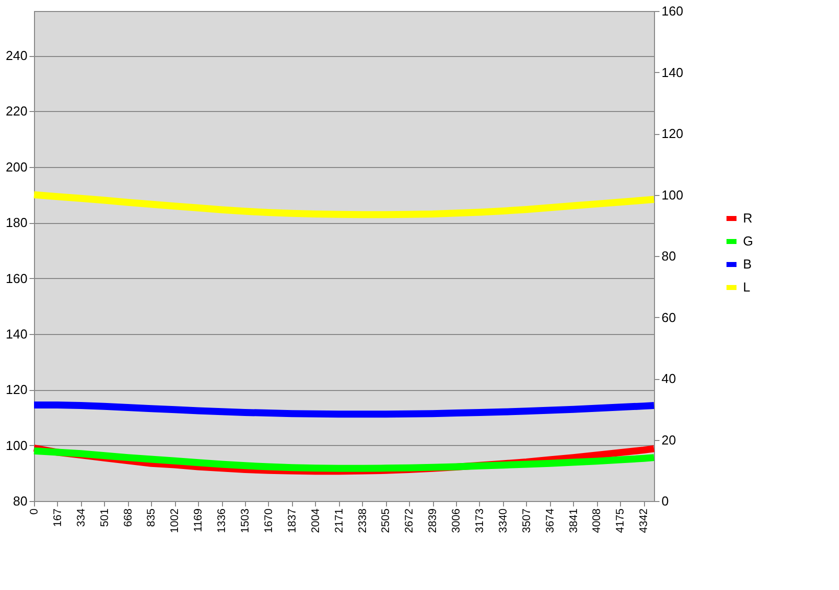 The image size is (839, 590). Describe the element at coordinates (17, 222) in the screenshot. I see `y-tick-label: 180` at that location.